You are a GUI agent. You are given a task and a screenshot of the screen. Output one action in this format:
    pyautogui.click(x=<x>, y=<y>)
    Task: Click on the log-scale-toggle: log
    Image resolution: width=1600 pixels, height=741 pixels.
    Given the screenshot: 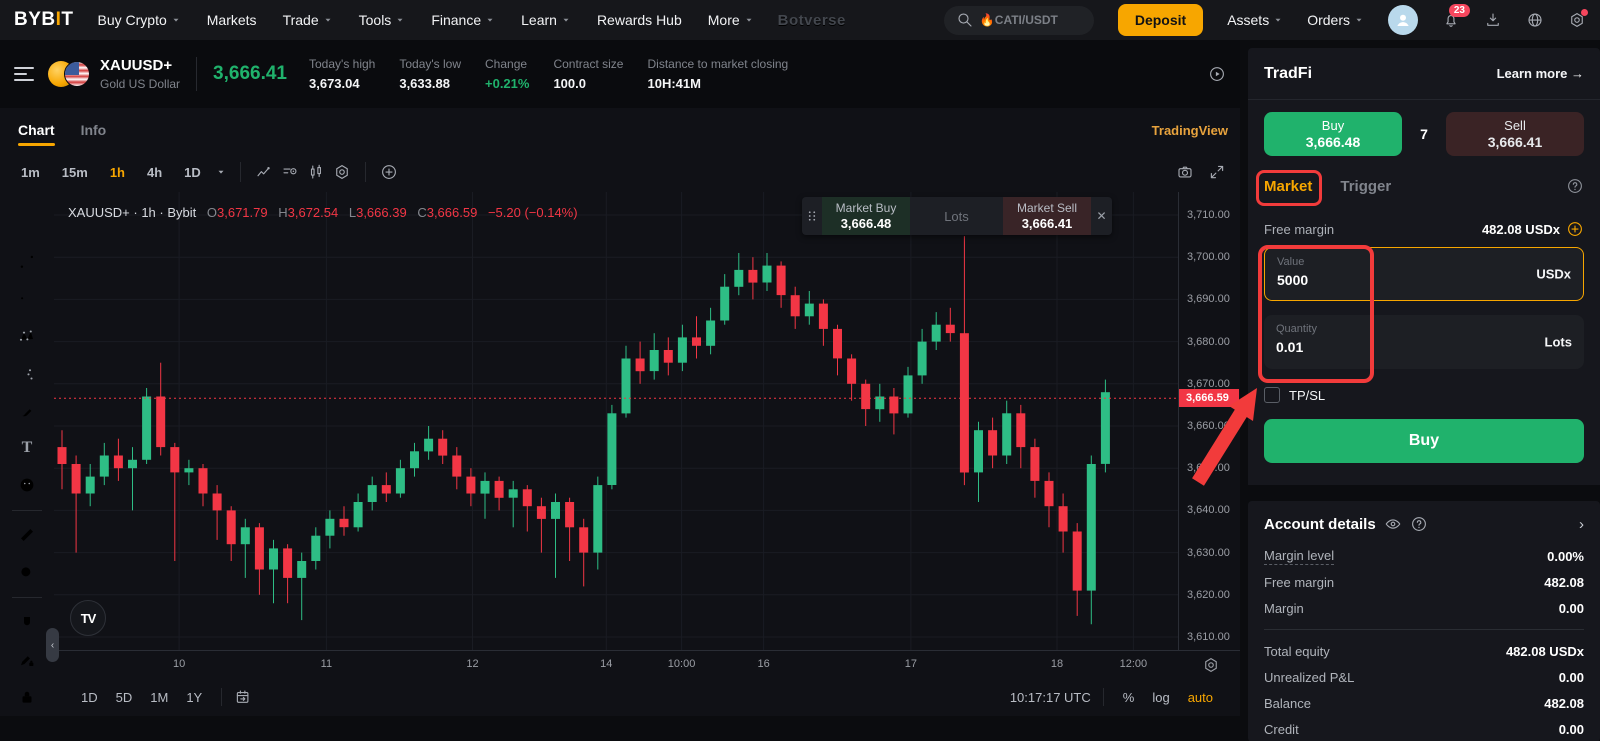 What is the action you would take?
    pyautogui.click(x=1161, y=697)
    